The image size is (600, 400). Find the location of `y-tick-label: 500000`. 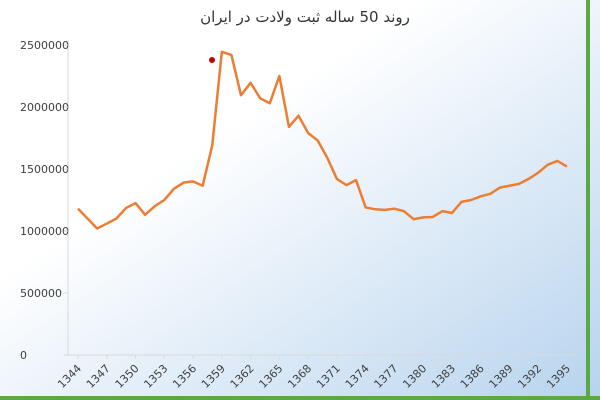

y-tick-label: 500000 is located at coordinates (41, 293).